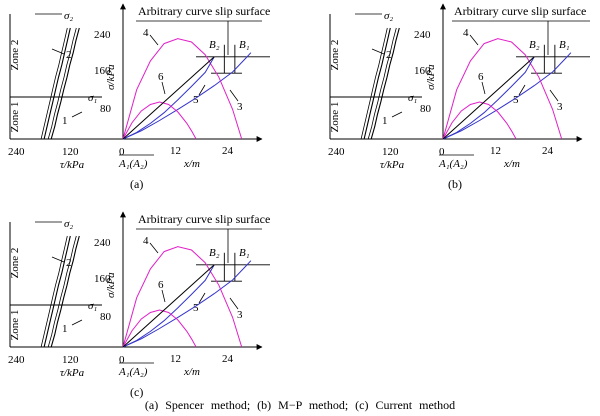  Describe the element at coordinates (69, 55) in the screenshot. I see `curve-2-label: 2` at that location.